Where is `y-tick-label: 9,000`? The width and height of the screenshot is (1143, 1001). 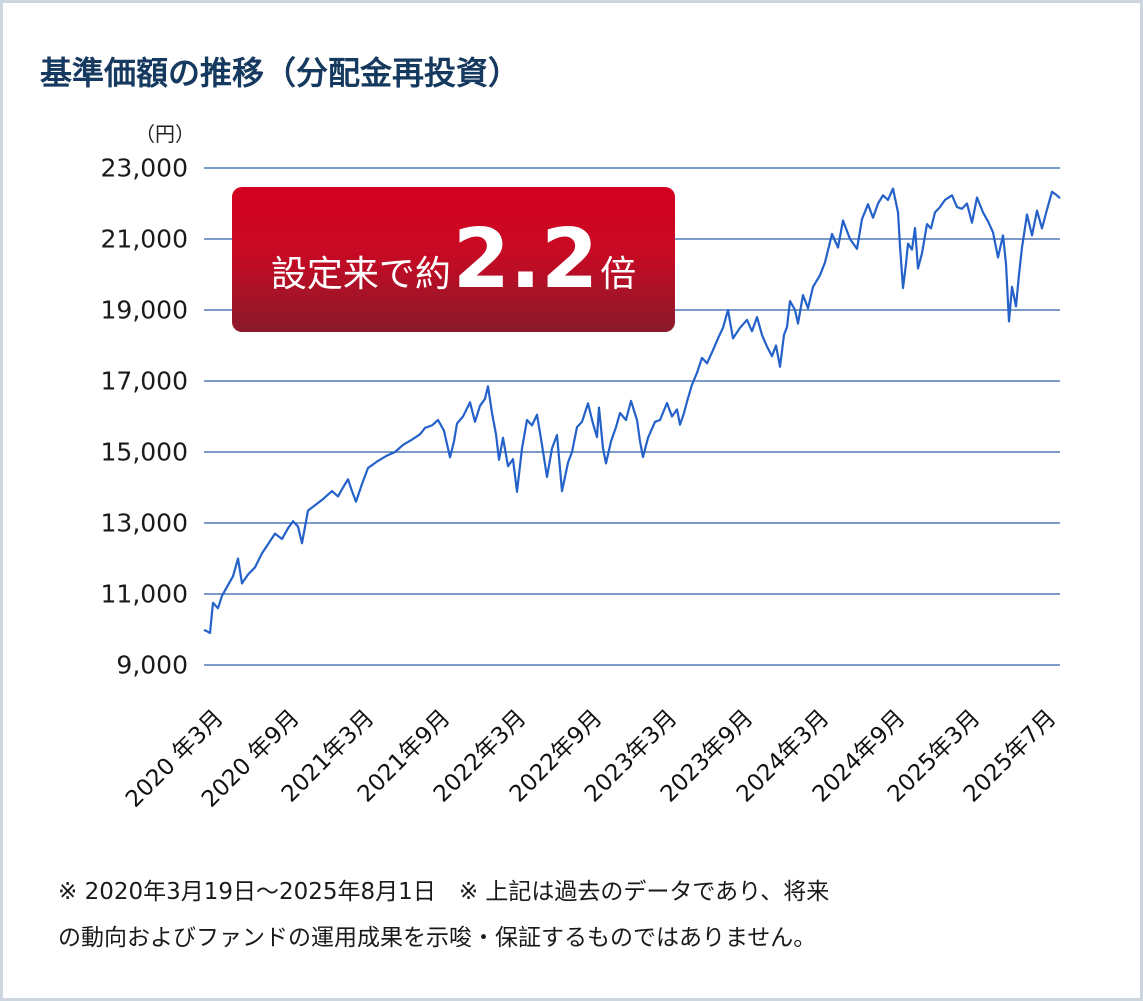 y-tick-label: 9,000 is located at coordinates (152, 665).